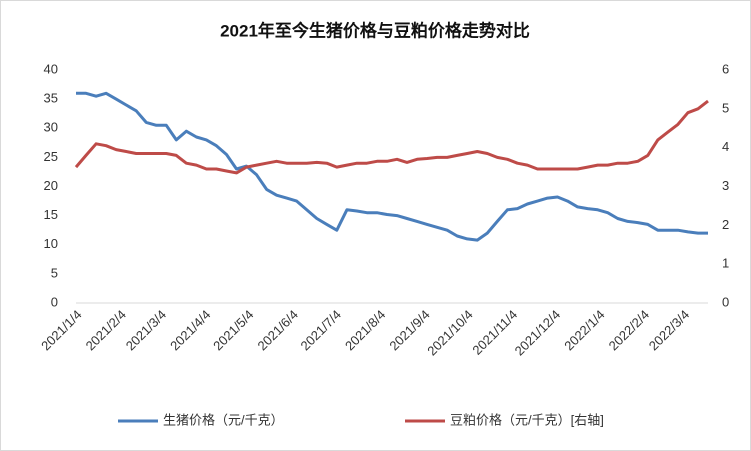  Describe the element at coordinates (54, 301) in the screenshot. I see `y-tick-label: 0` at that location.